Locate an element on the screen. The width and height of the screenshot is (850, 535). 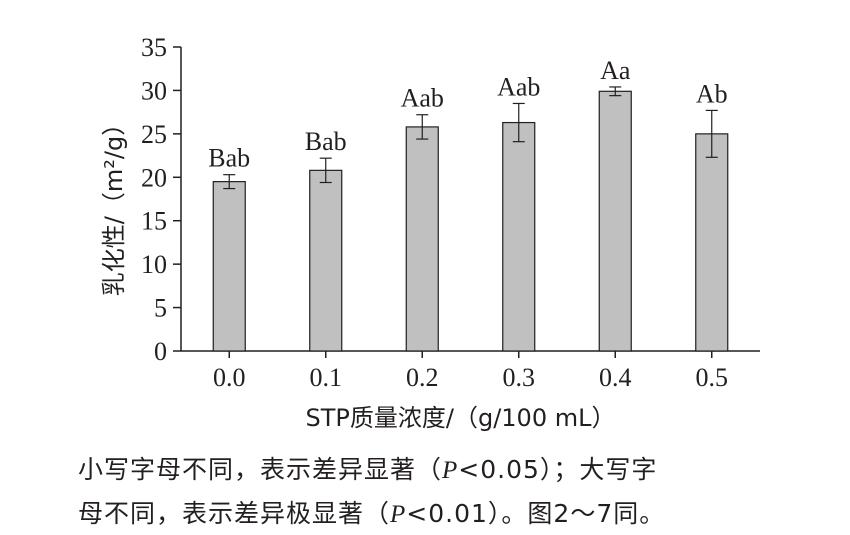
x-tick-label: 0.3 is located at coordinates (519, 377).